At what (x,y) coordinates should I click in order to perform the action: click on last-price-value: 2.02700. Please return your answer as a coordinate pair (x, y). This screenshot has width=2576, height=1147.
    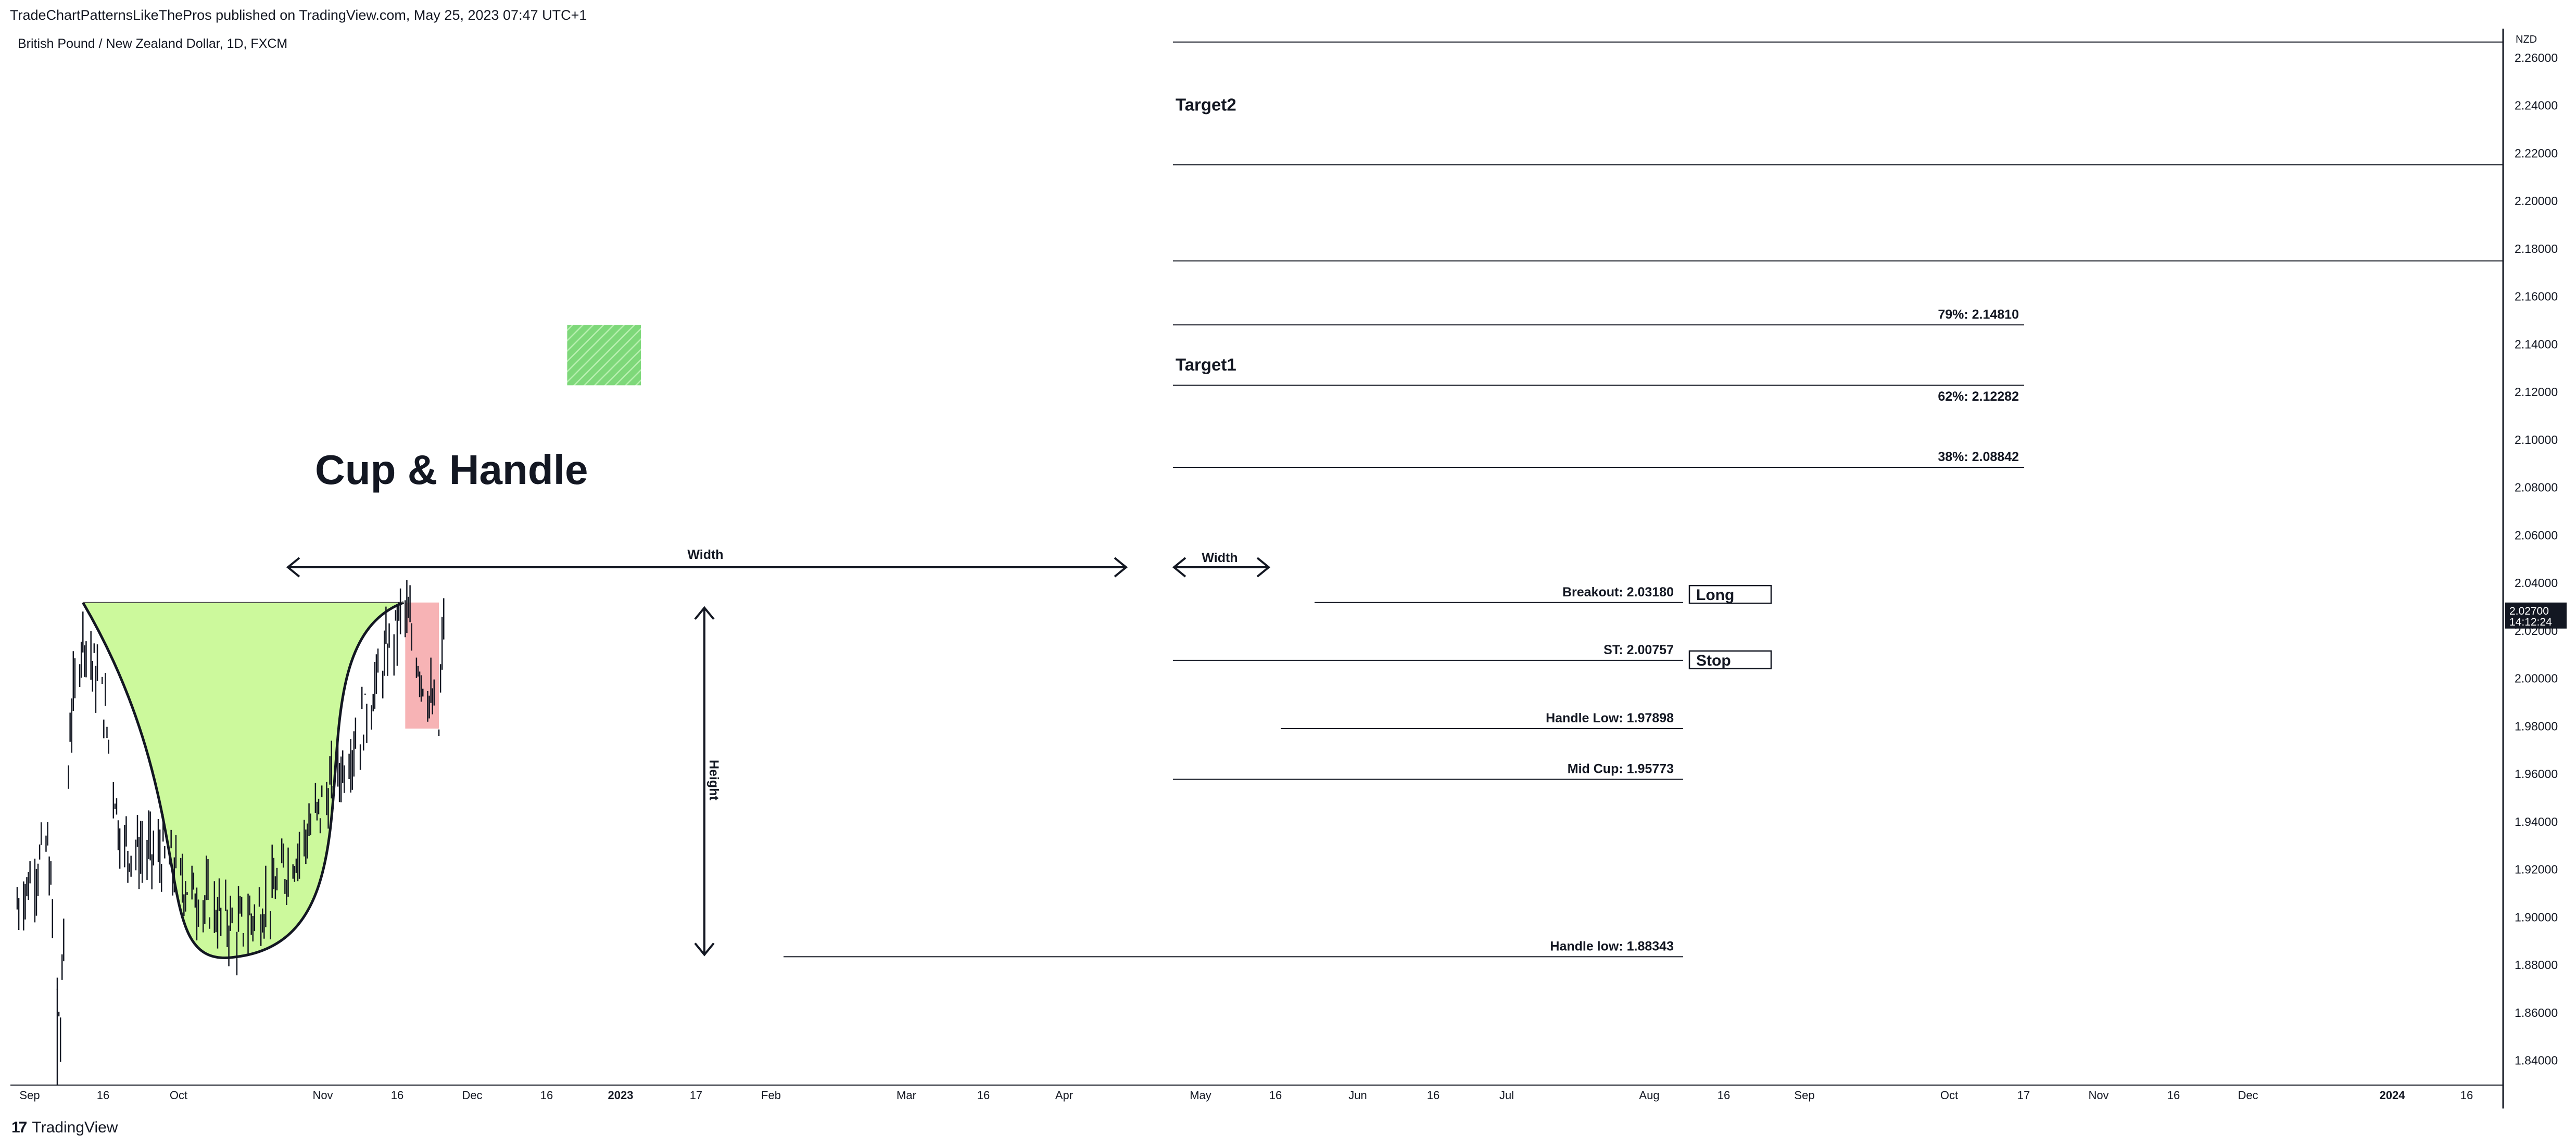
    Looking at the image, I should click on (2529, 611).